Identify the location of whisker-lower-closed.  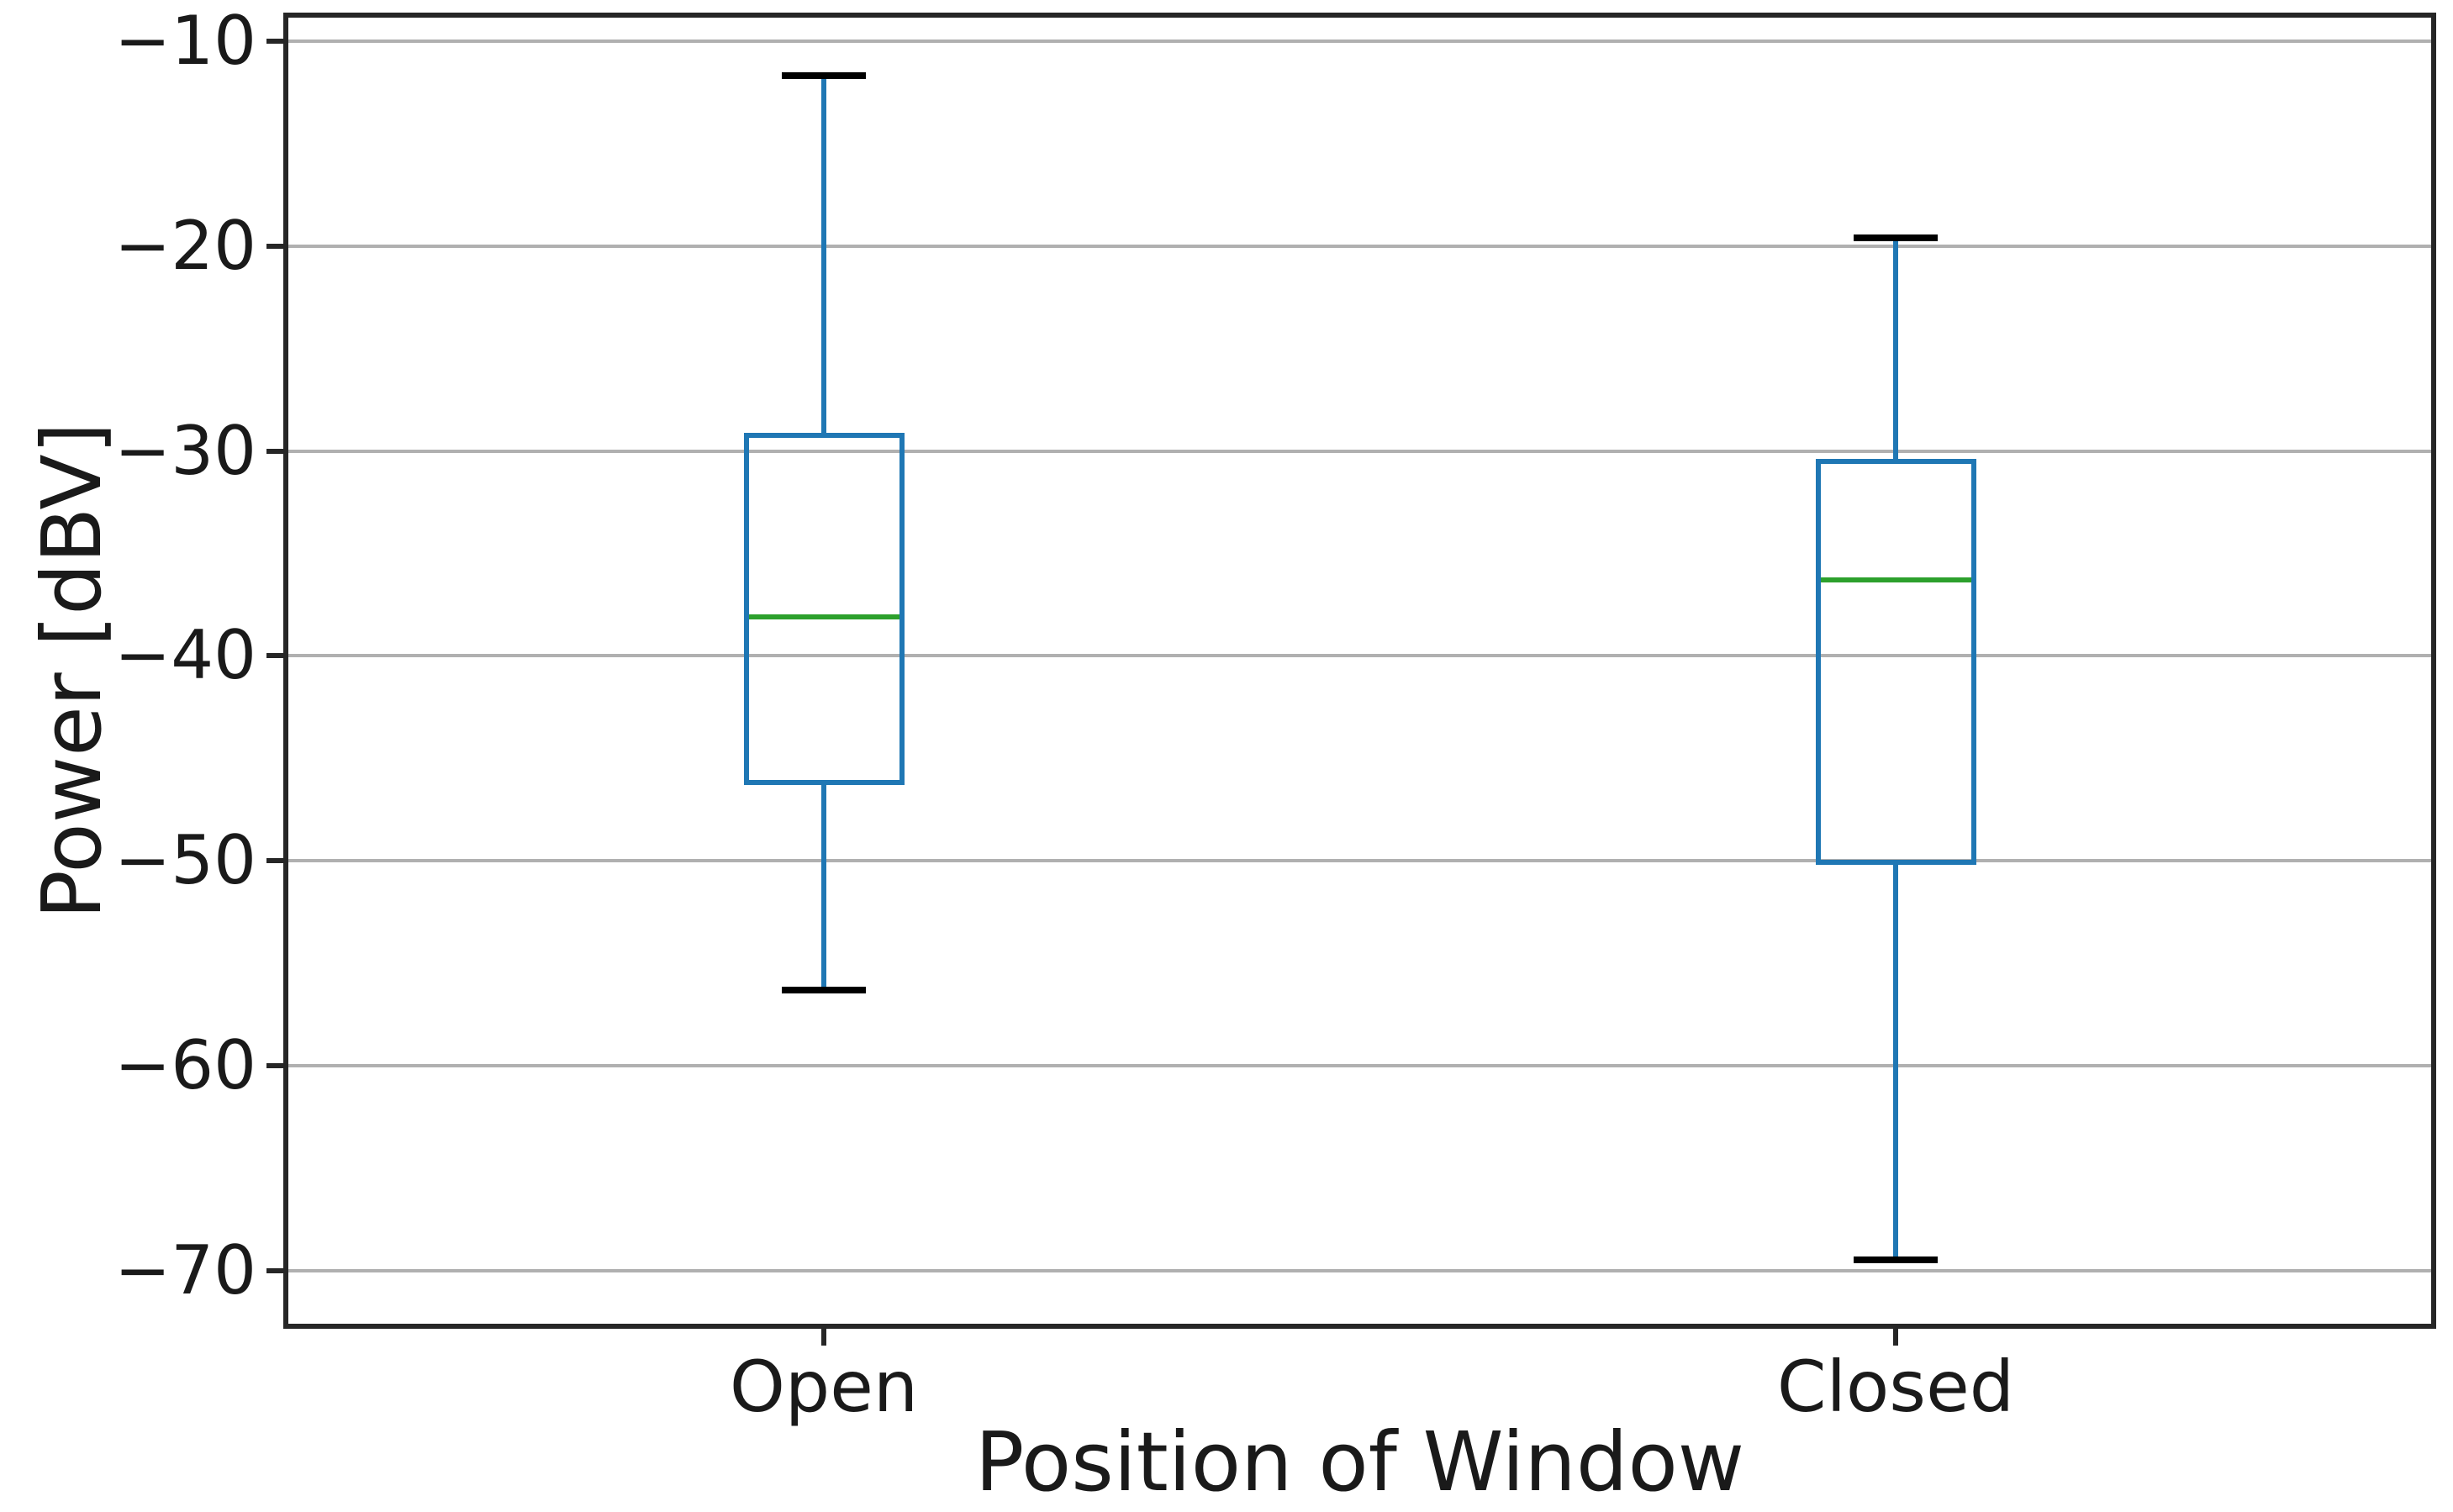
(1895, 1063).